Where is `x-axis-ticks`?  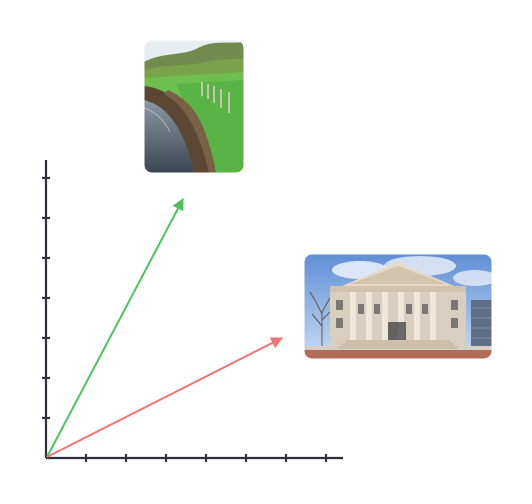
x-axis-ticks is located at coordinates (206, 458).